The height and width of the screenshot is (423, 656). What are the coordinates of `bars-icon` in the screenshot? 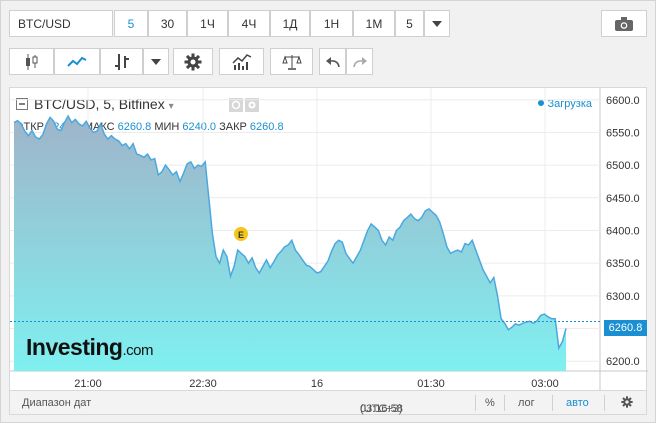 It's located at (121, 61).